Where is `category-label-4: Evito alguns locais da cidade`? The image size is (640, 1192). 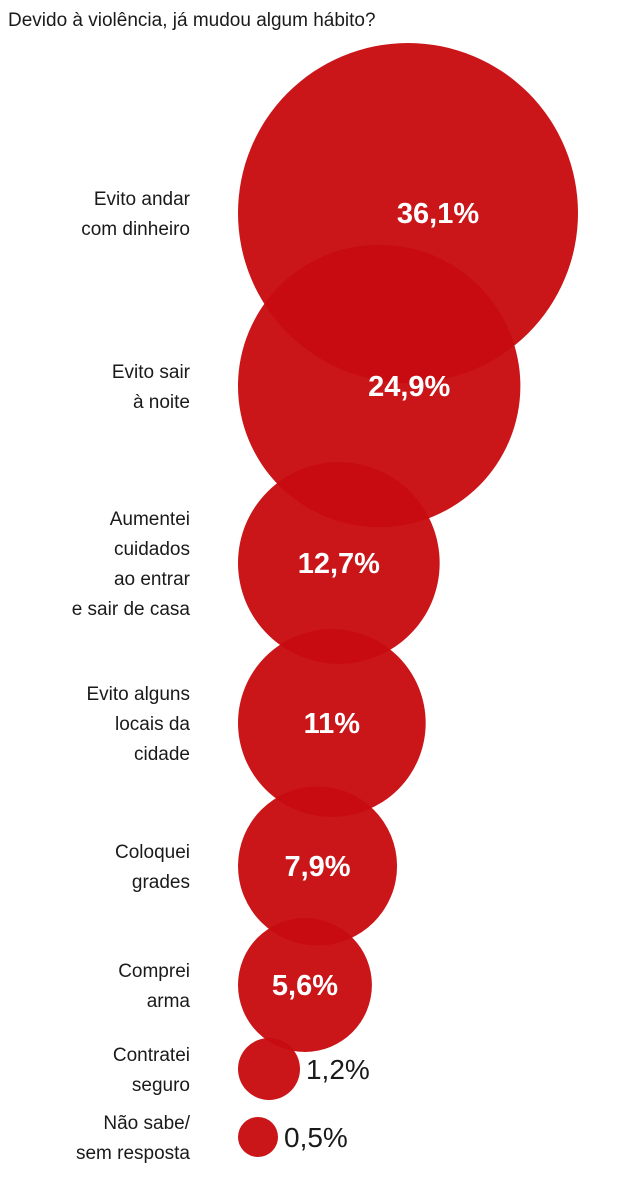 category-label-4: Evito alguns locais da cidade is located at coordinates (138, 724).